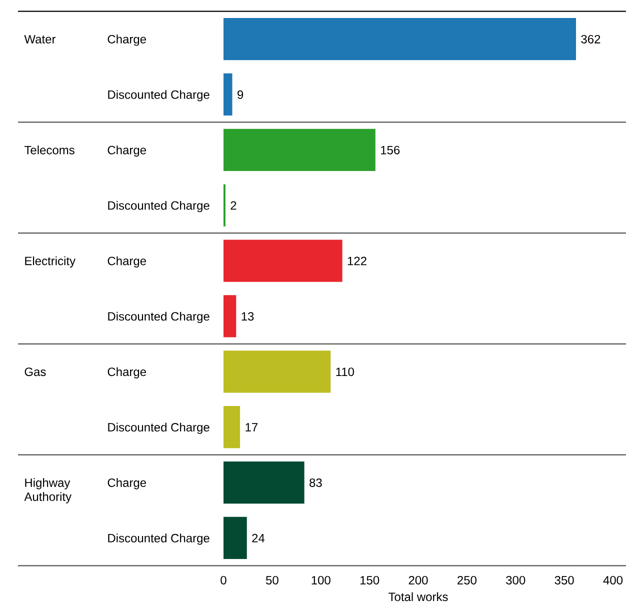  I want to click on data-label: 362, so click(590, 39).